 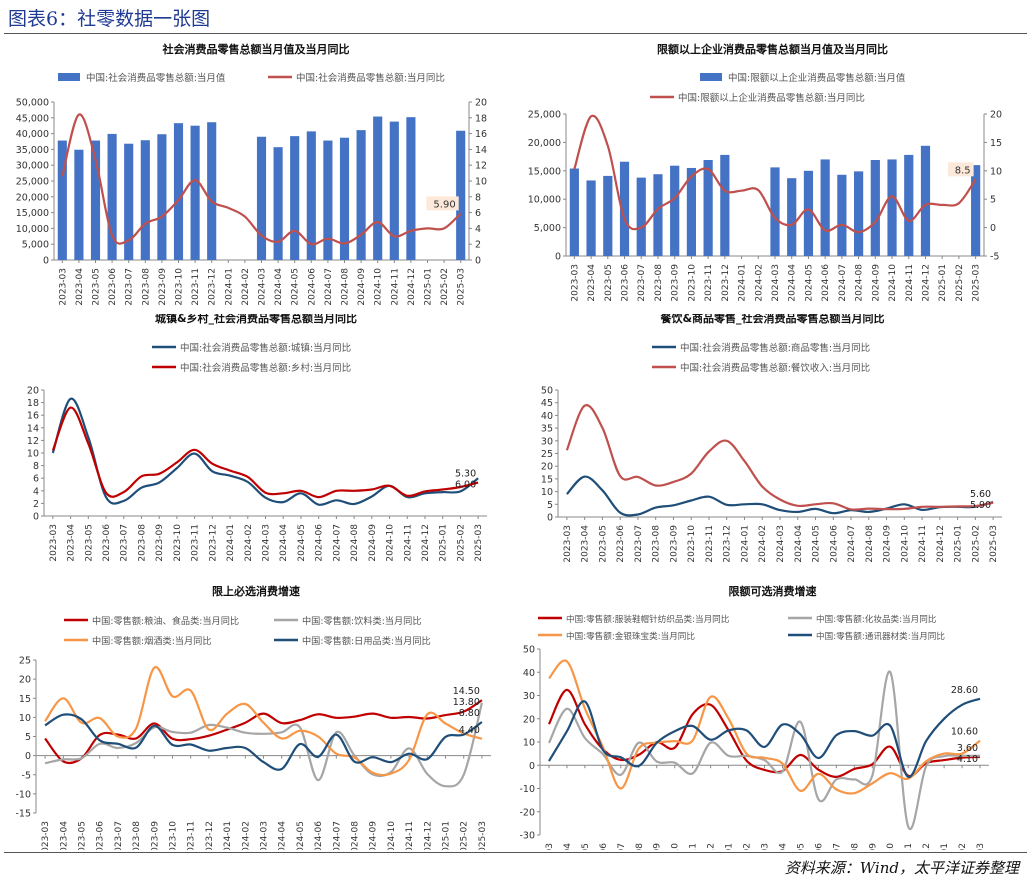 I want to click on x-tick-label: 2023-07, so click(x=125, y=543).